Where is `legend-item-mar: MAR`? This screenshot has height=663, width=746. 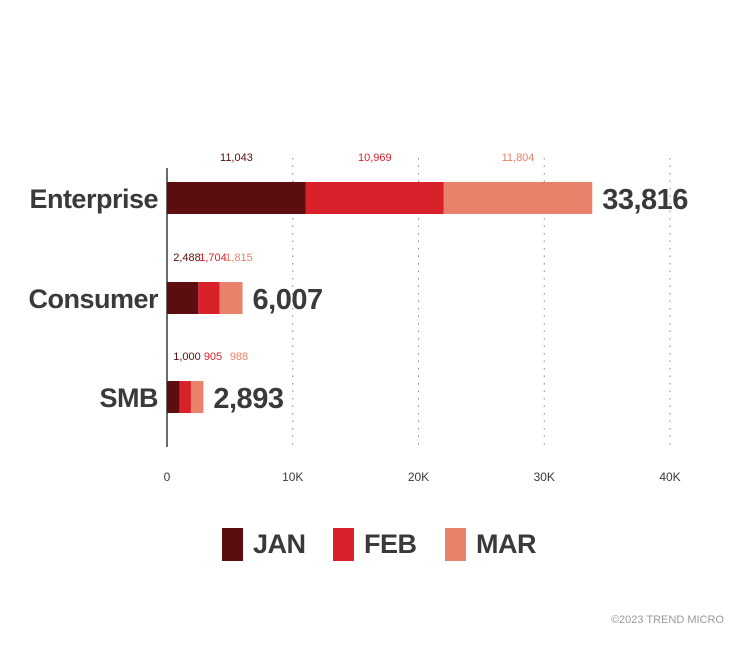 legend-item-mar: MAR is located at coordinates (491, 544).